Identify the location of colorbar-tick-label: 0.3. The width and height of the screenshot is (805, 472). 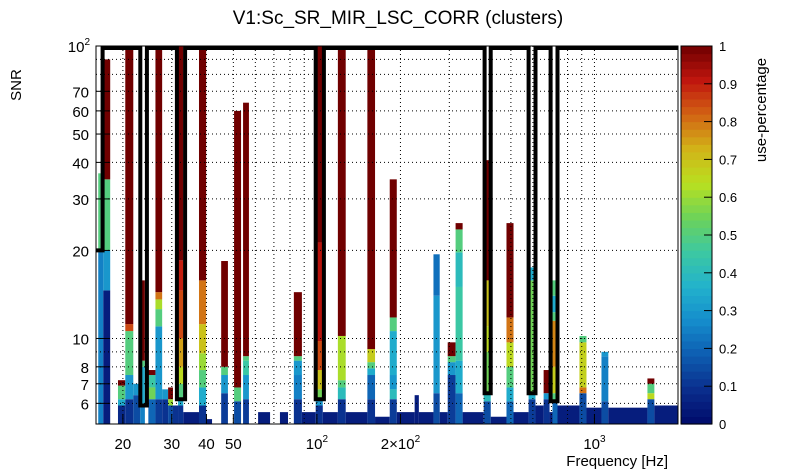
(728, 311).